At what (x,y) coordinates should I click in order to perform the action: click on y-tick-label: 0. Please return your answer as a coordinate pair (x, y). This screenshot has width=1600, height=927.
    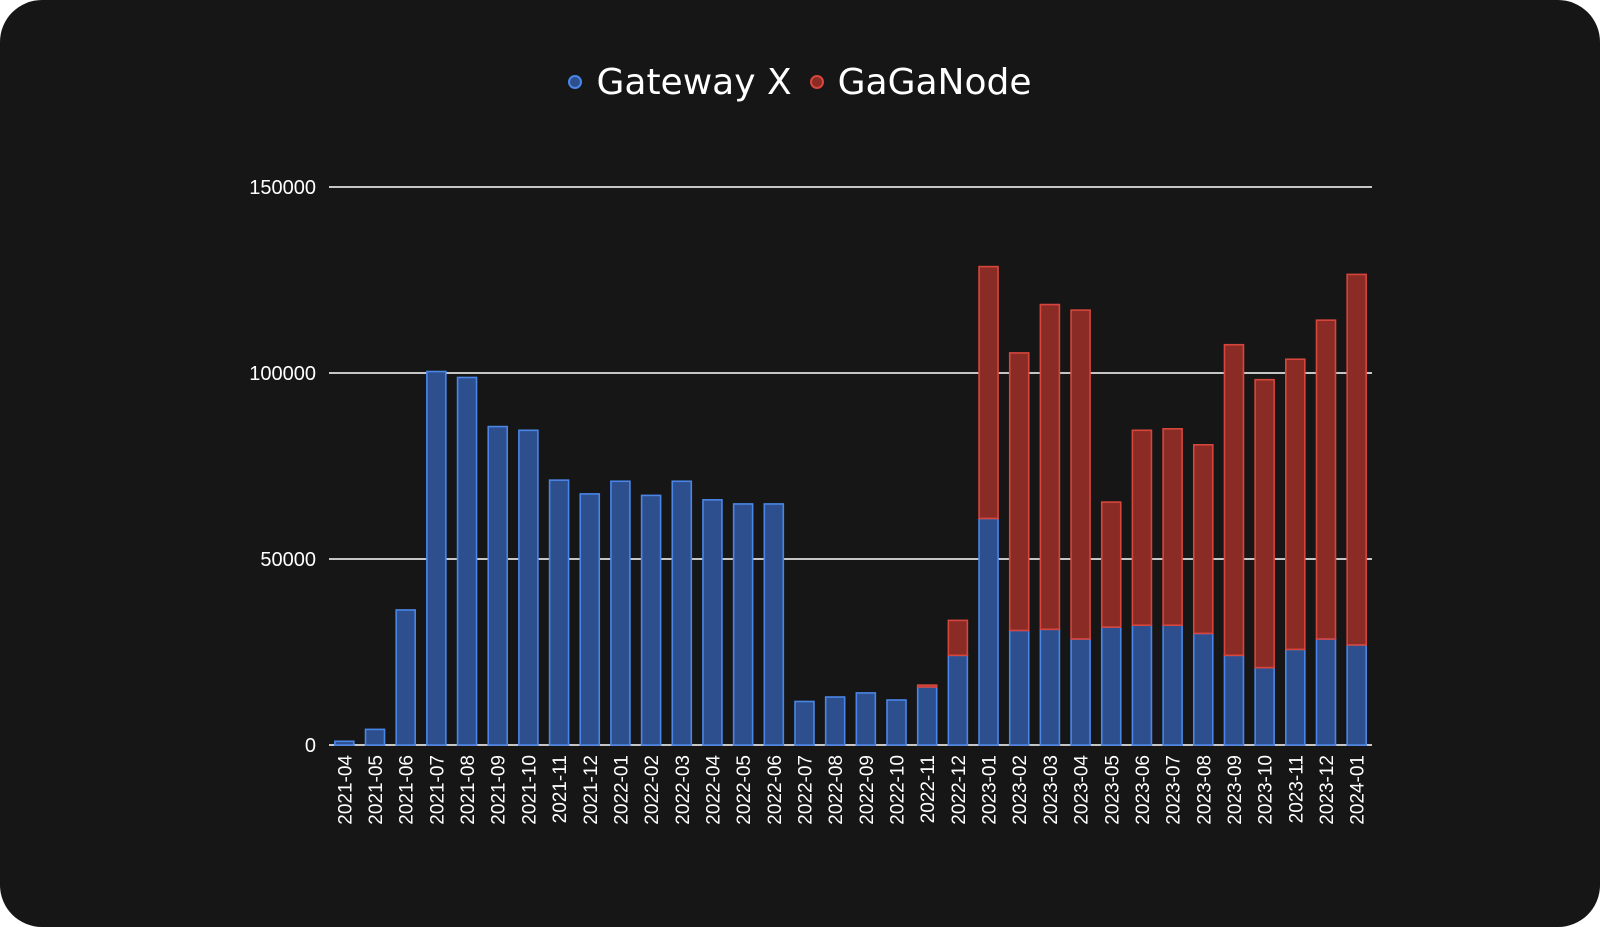
    Looking at the image, I should click on (310, 746).